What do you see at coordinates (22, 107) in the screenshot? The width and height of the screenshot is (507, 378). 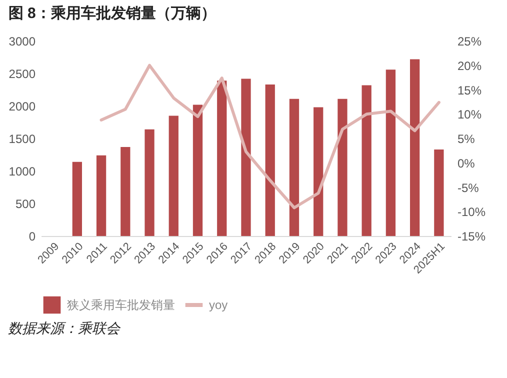 I see `y-tick-label: 2000` at bounding box center [22, 107].